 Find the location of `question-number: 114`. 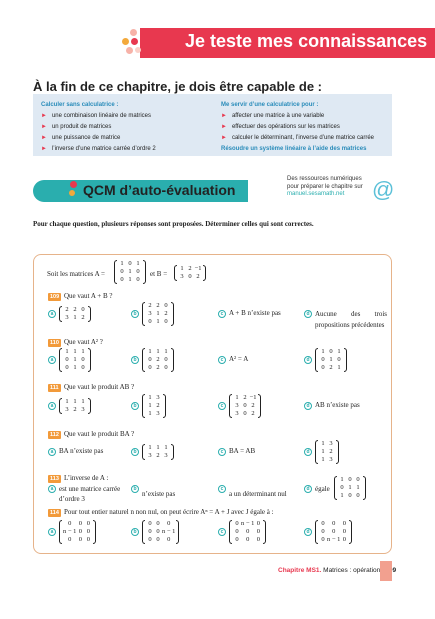

question-number: 114 is located at coordinates (54, 513).